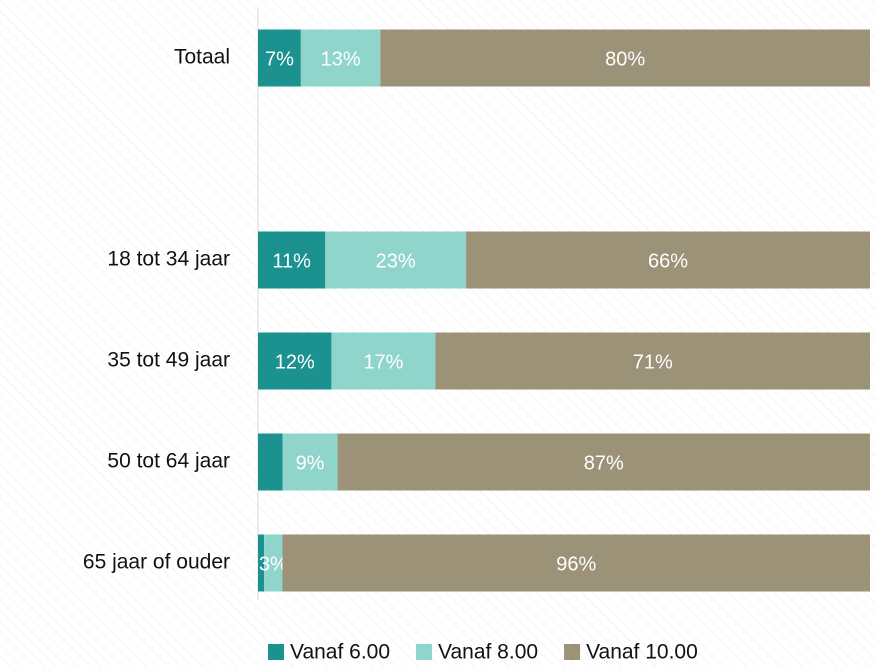  Describe the element at coordinates (202, 57) in the screenshot. I see `category-label: Totaal` at that location.